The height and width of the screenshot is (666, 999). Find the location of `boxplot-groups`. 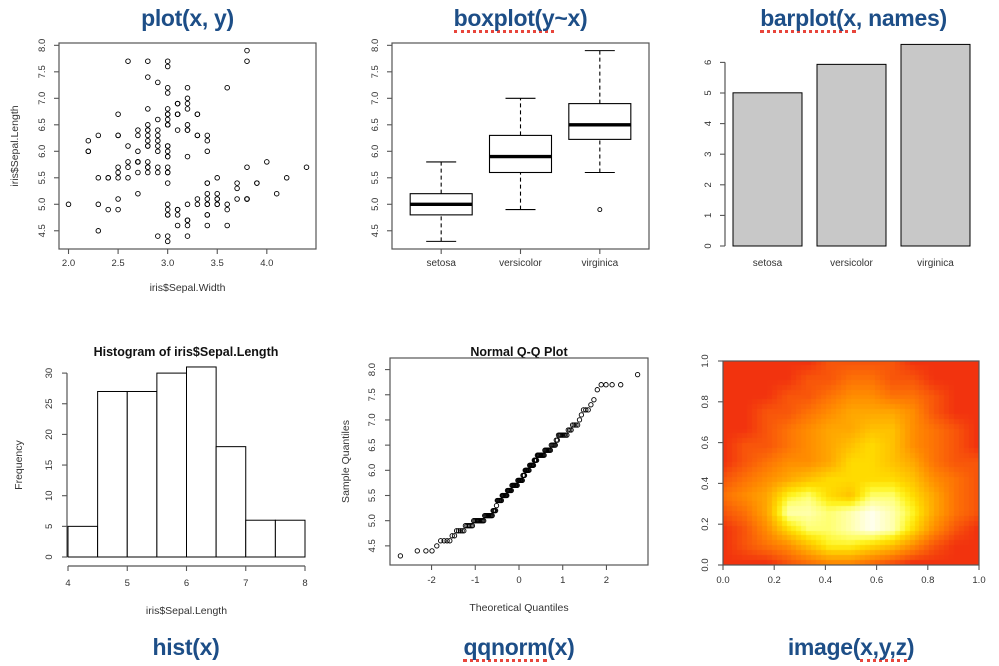

boxplot-groups is located at coordinates (520, 146).